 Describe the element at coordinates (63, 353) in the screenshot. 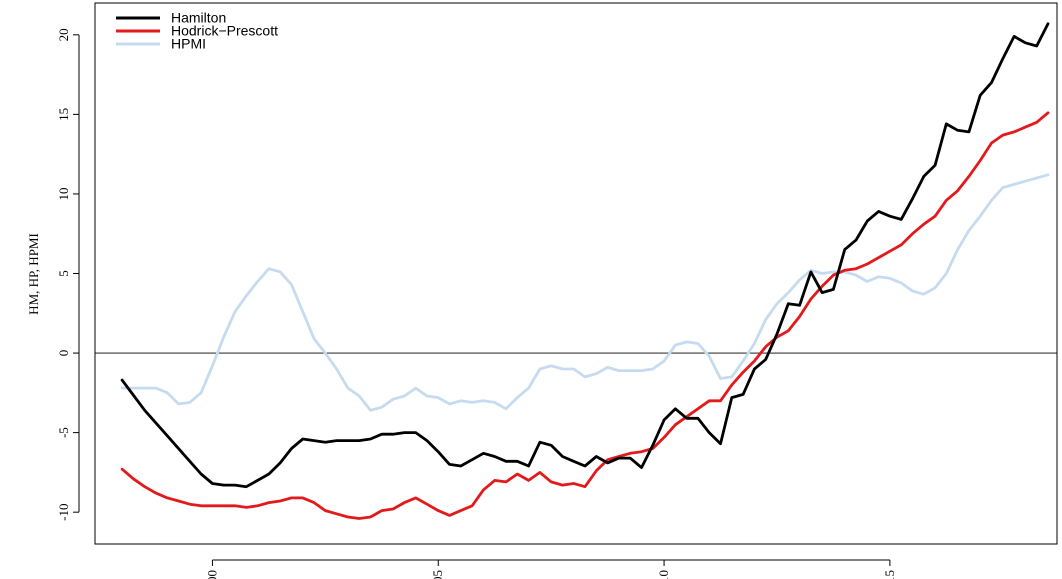

I see `y-tick-label: 0` at that location.